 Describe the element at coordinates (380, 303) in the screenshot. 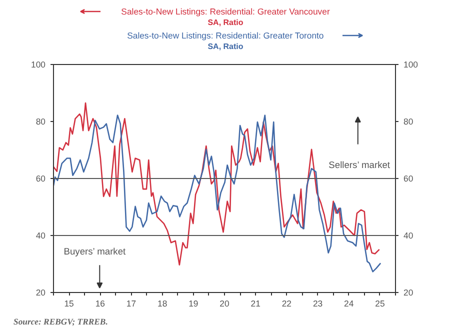

I see `x-tick-label: 25` at that location.